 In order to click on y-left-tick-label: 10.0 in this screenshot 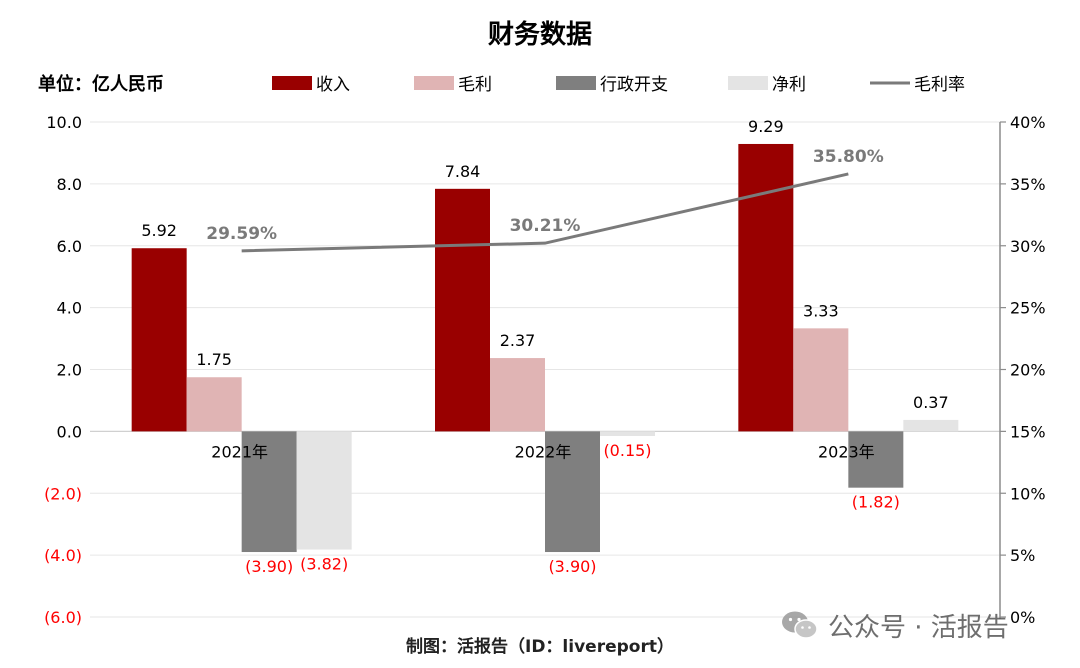, I will do `click(64, 122)`.